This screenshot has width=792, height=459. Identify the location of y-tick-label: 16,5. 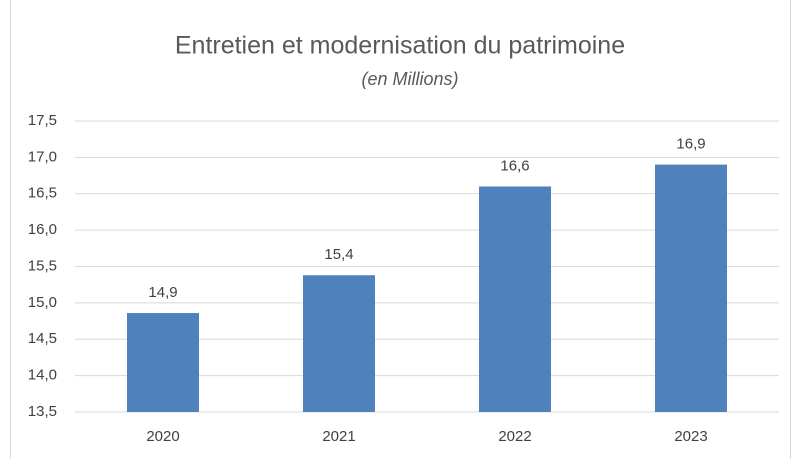
(42, 193).